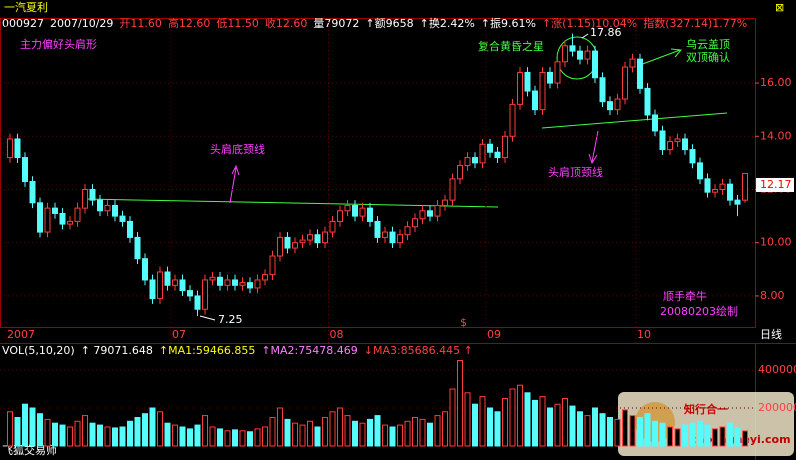 The image size is (796, 460). Describe the element at coordinates (230, 319) in the screenshot. I see `low-label: 7.25` at that location.